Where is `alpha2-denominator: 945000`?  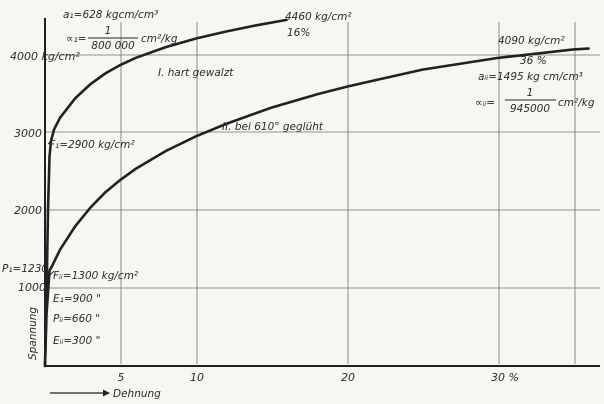 alpha2-denominator: 945000 is located at coordinates (530, 109).